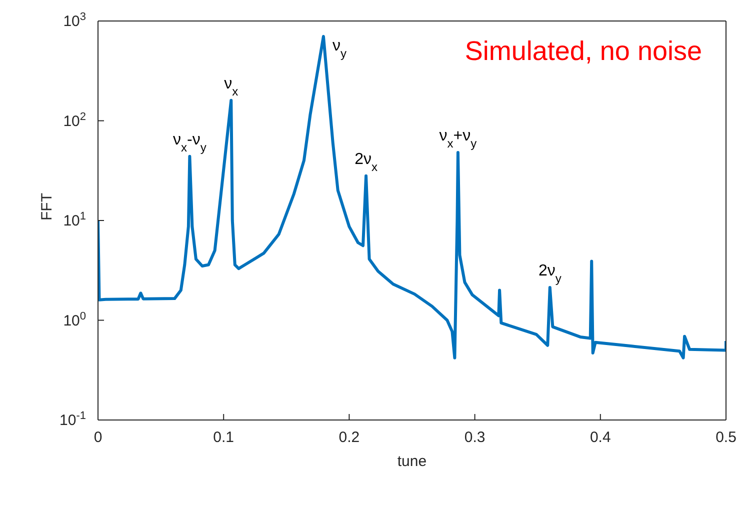 The width and height of the screenshot is (750, 506). Describe the element at coordinates (339, 48) in the screenshot. I see `annotation: ν$_{y}$` at that location.